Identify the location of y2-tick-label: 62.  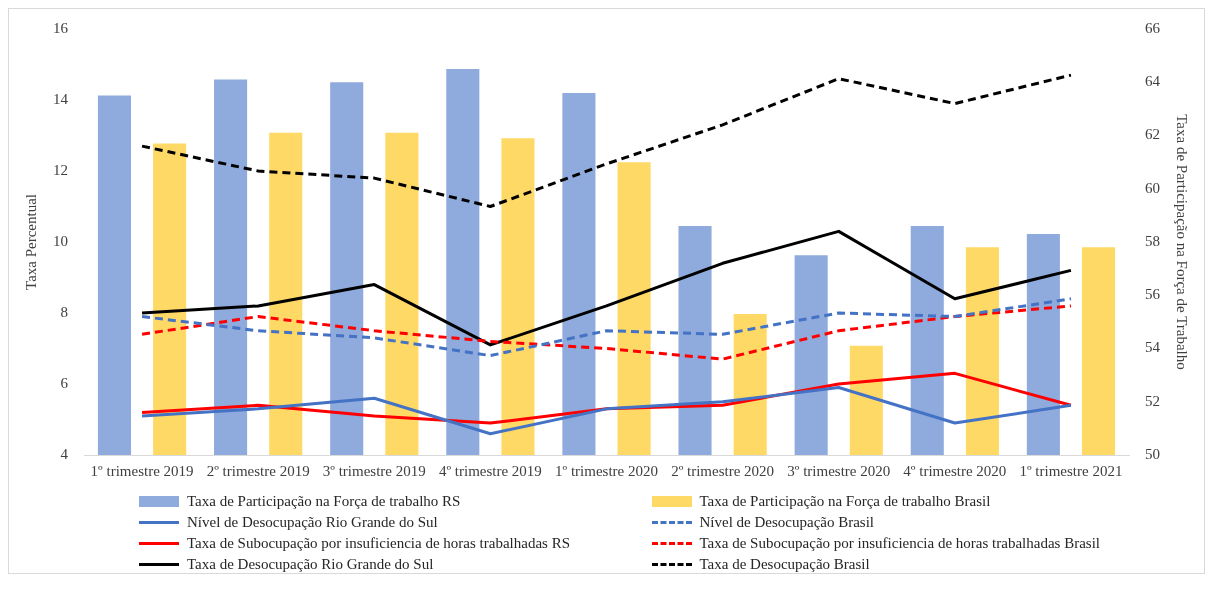
(1152, 134).